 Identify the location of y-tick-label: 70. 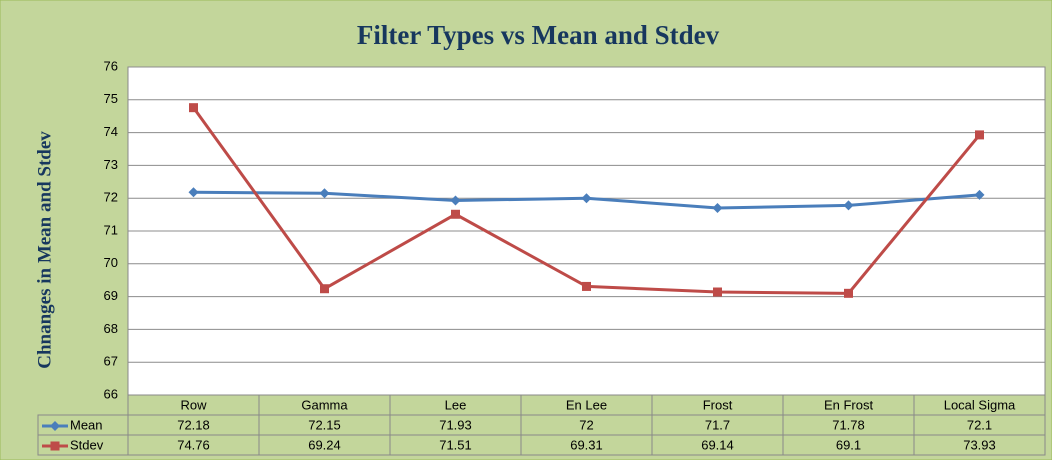
(111, 262).